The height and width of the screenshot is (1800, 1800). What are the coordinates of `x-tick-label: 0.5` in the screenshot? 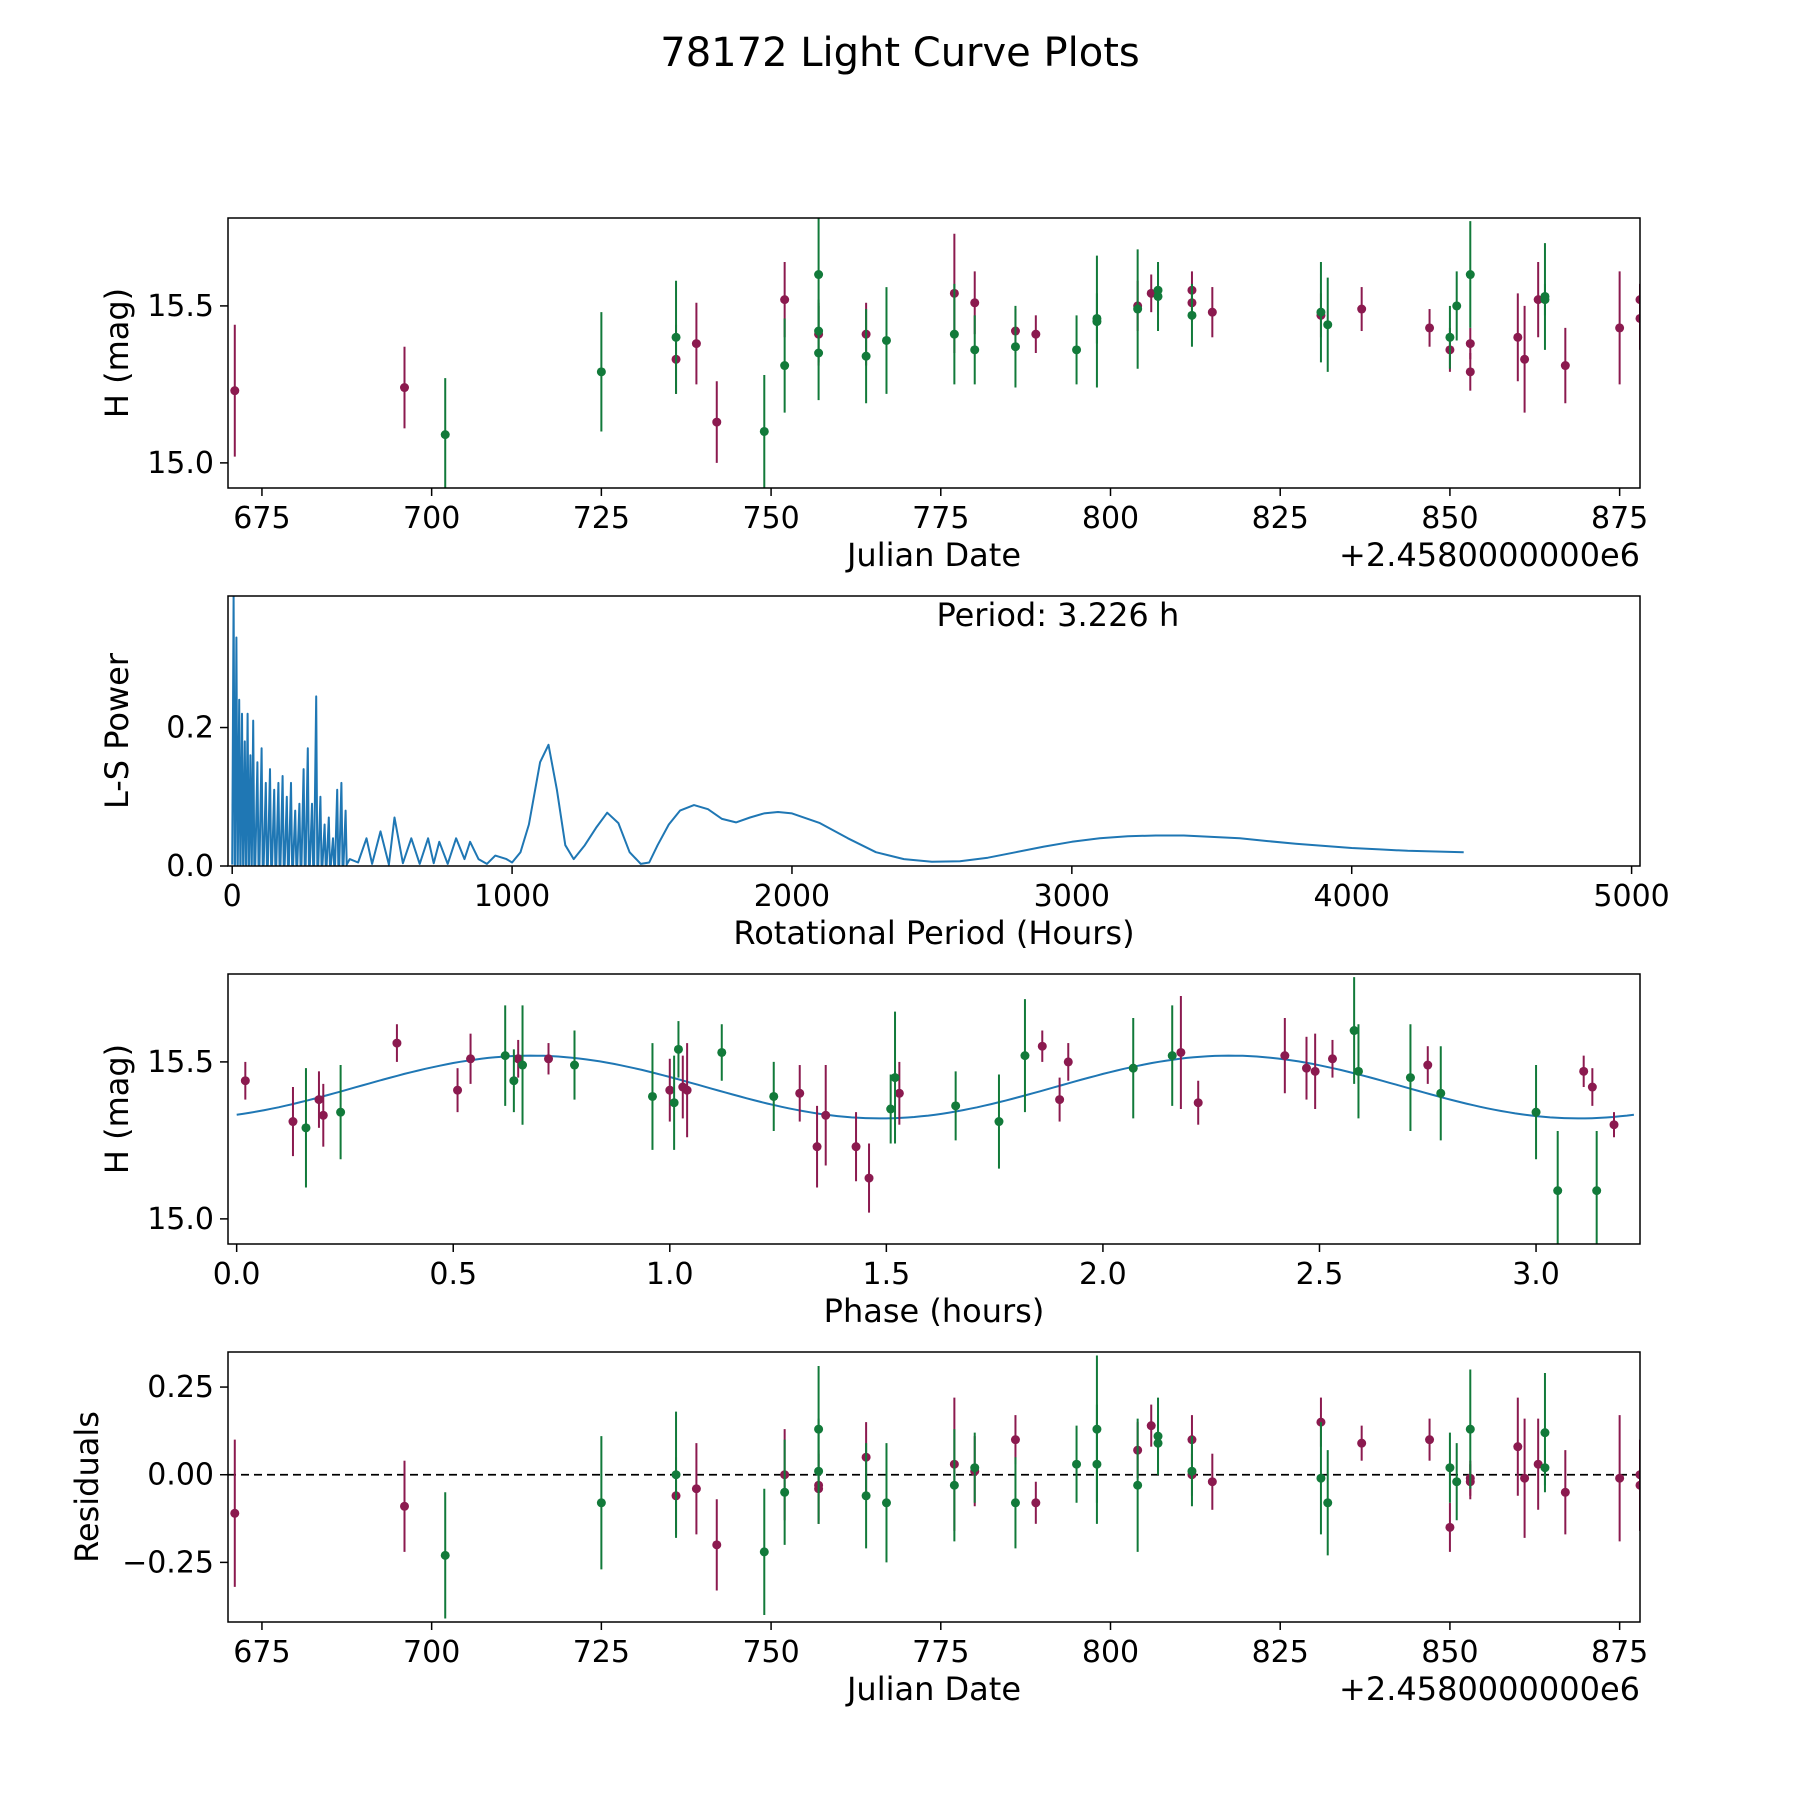 It's located at (453, 1274).